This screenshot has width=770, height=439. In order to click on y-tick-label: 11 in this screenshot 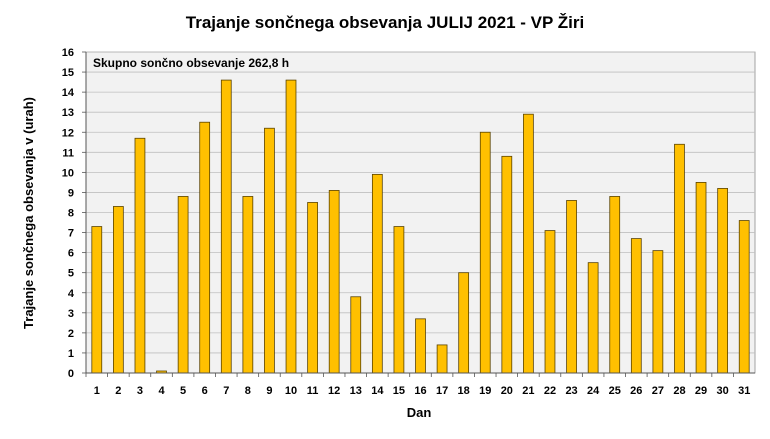, I will do `click(68, 153)`.